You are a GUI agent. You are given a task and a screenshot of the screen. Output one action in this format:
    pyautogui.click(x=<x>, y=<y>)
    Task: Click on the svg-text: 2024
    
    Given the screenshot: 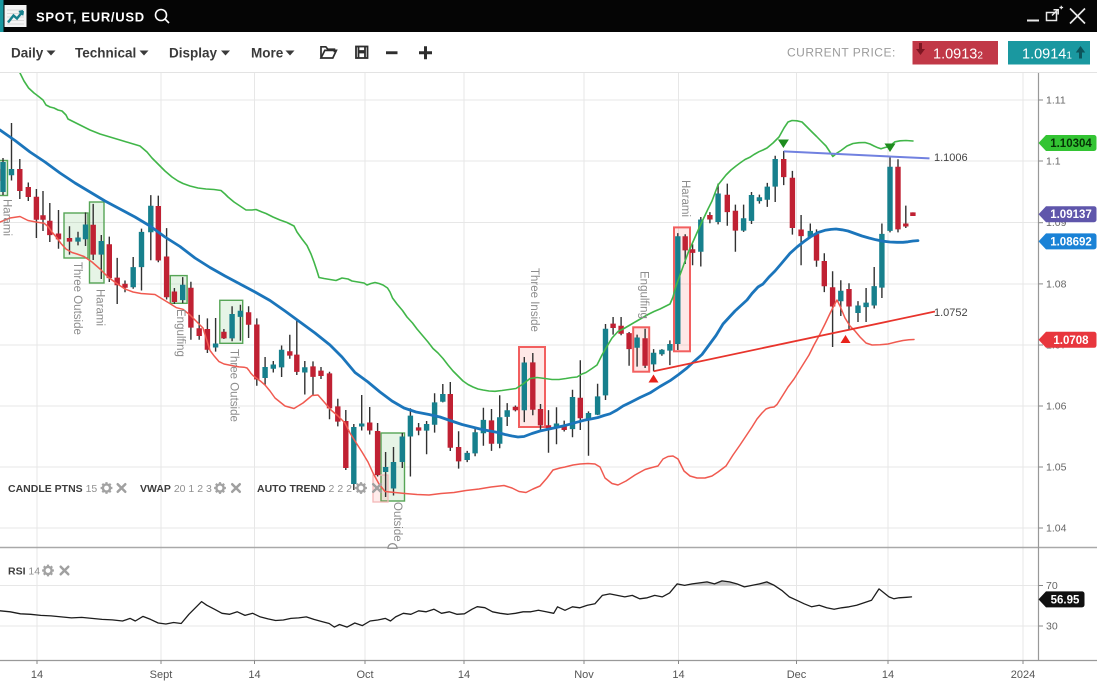 What is the action you would take?
    pyautogui.click(x=1023, y=675)
    